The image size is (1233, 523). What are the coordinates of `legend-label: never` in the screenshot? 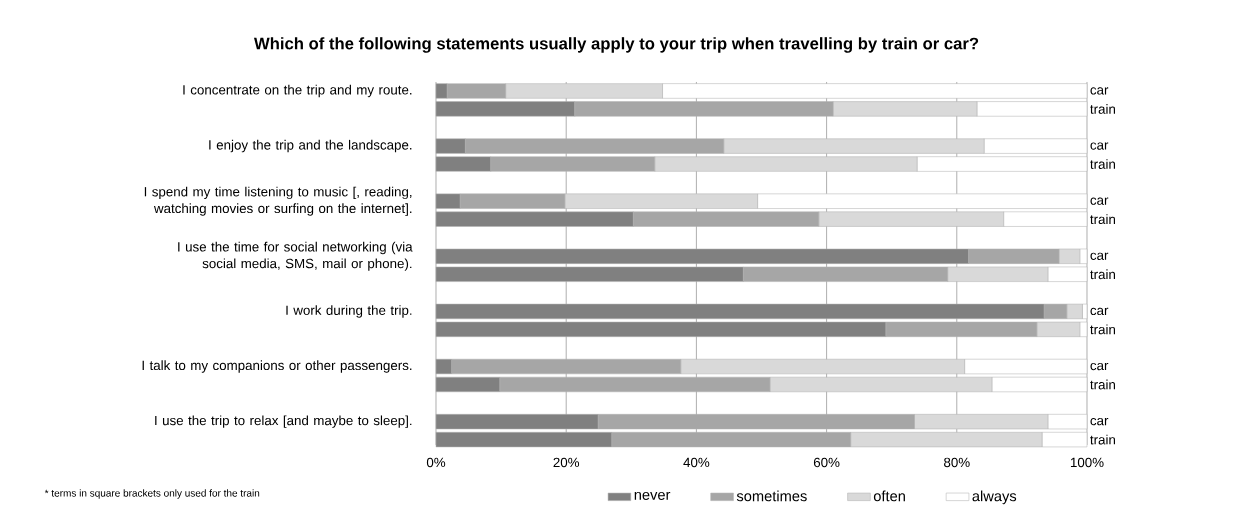 It's located at (652, 495).